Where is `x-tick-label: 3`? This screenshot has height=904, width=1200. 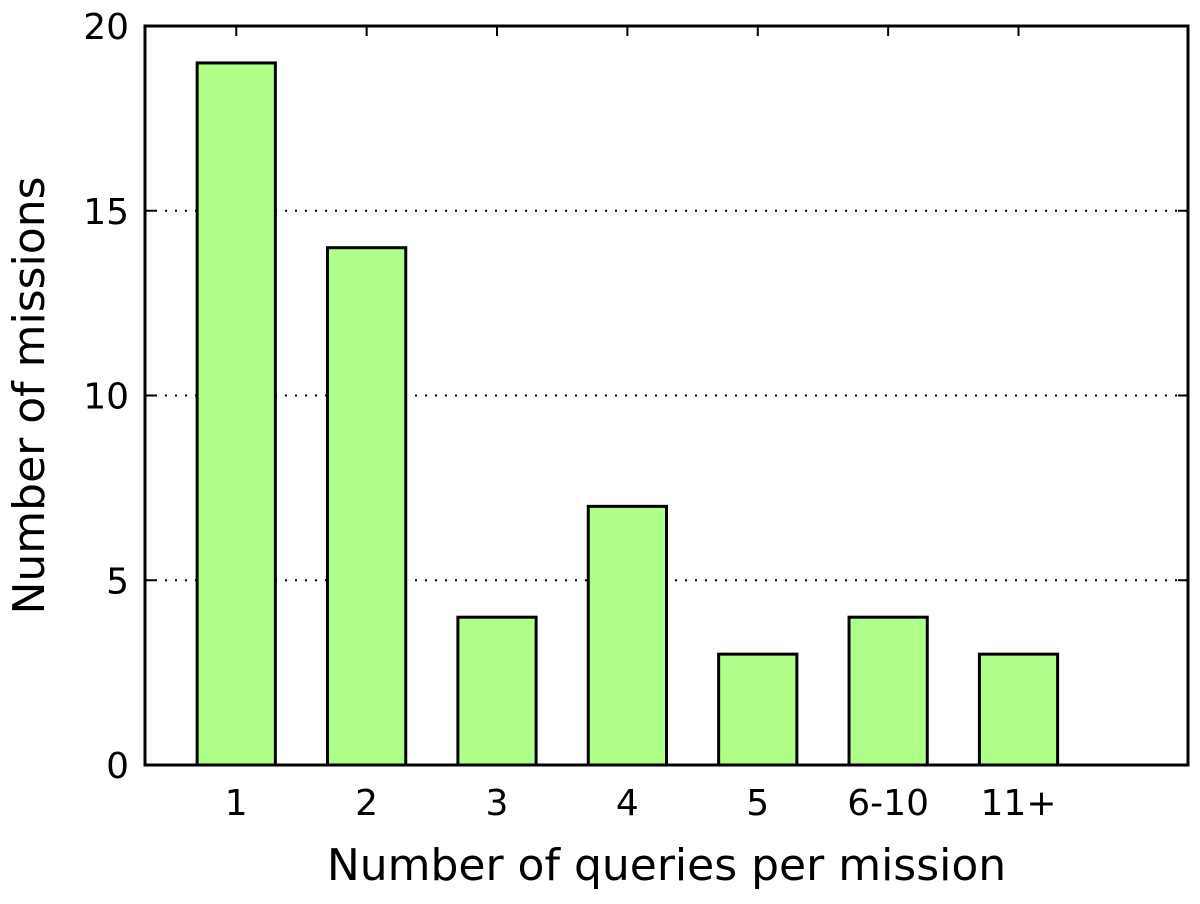
x-tick-label: 3 is located at coordinates (497, 803).